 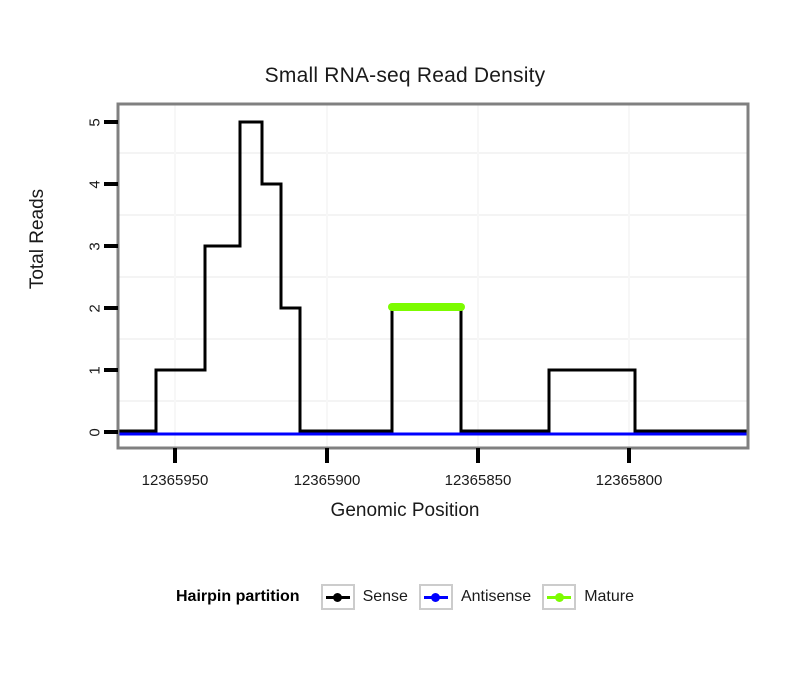 I want to click on legend-key-sense-icon, so click(x=337, y=597).